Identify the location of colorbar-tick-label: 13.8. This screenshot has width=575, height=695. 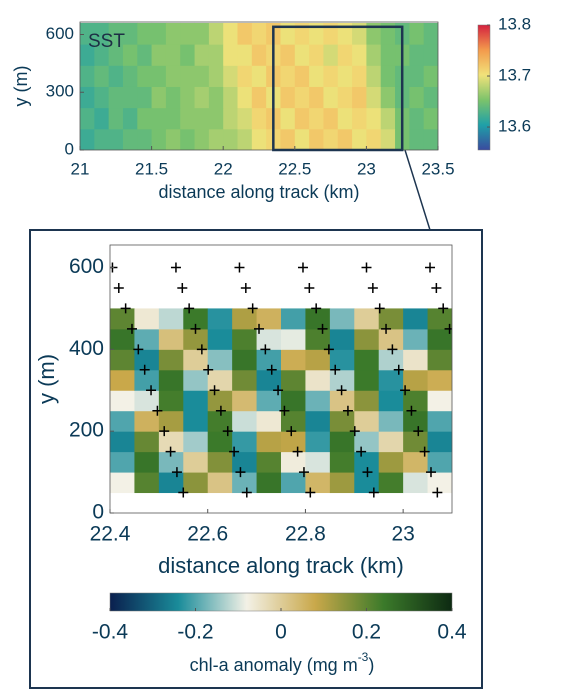
(514, 23).